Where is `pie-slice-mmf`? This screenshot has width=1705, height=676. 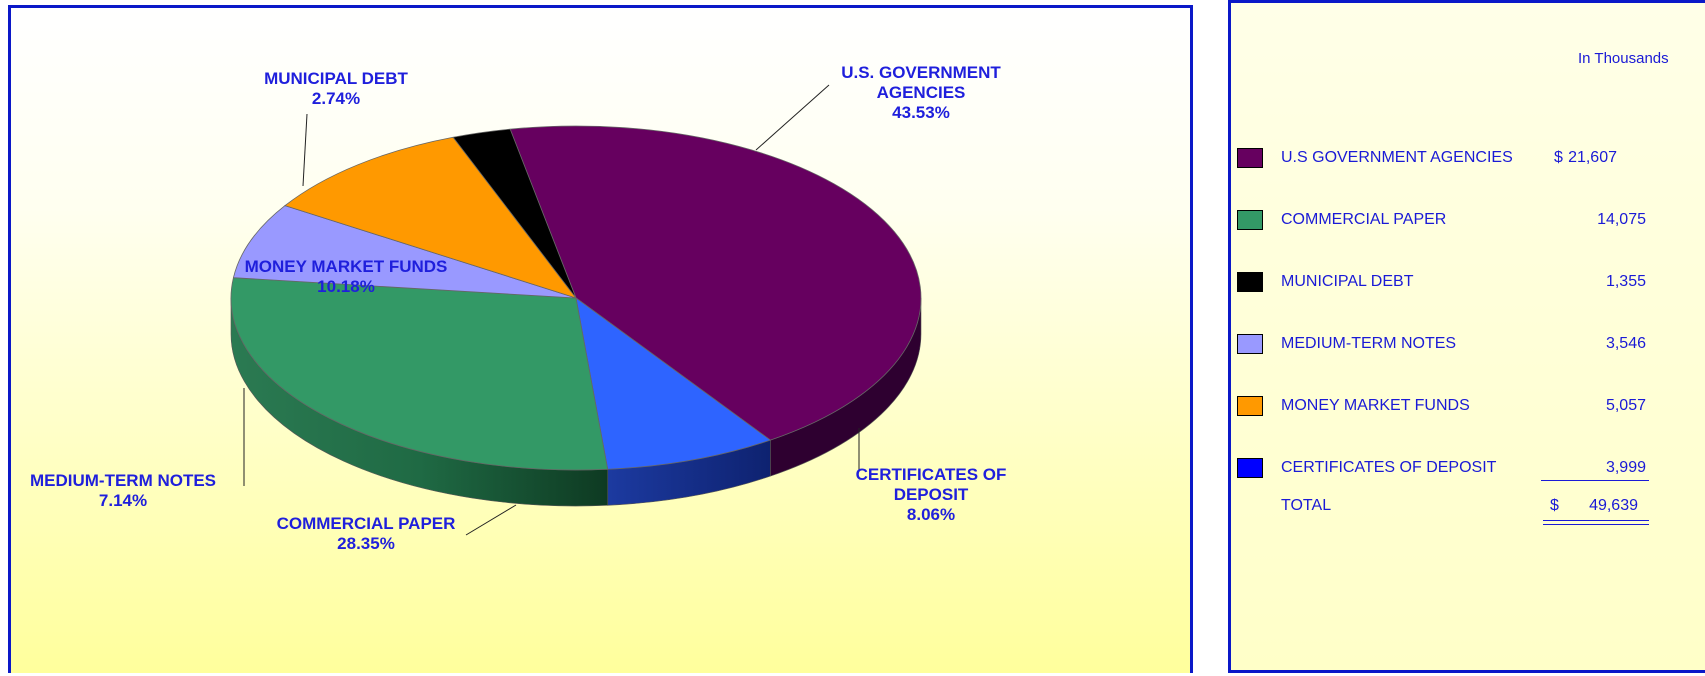 pie-slice-mmf is located at coordinates (431, 217).